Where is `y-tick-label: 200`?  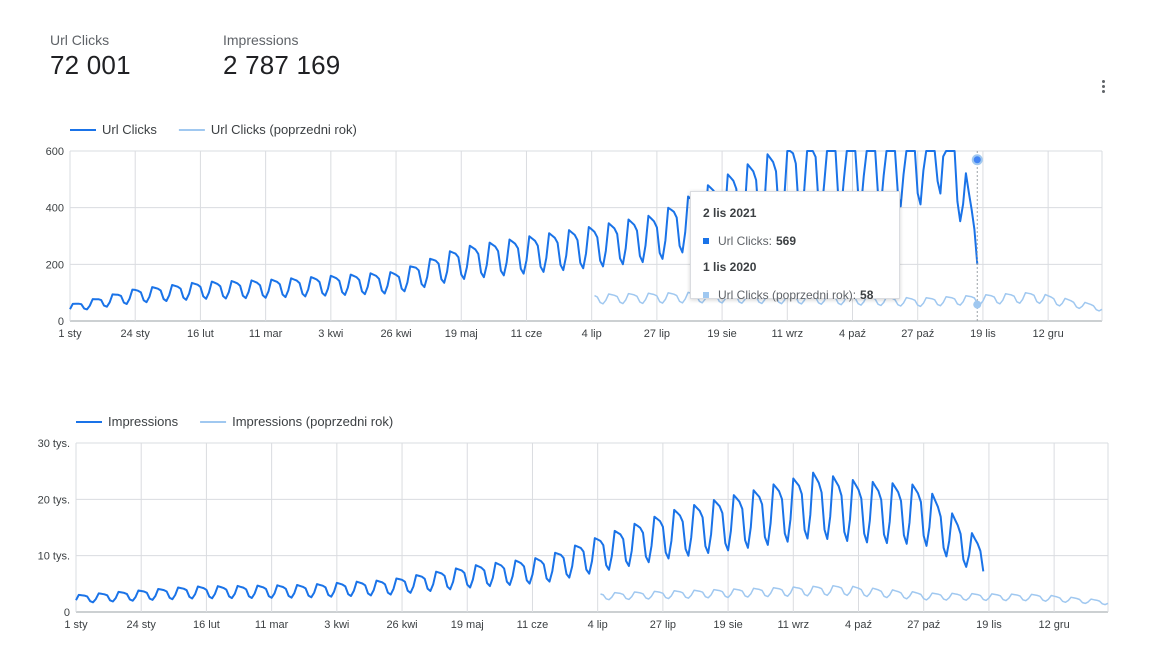 y-tick-label: 200 is located at coordinates (55, 265).